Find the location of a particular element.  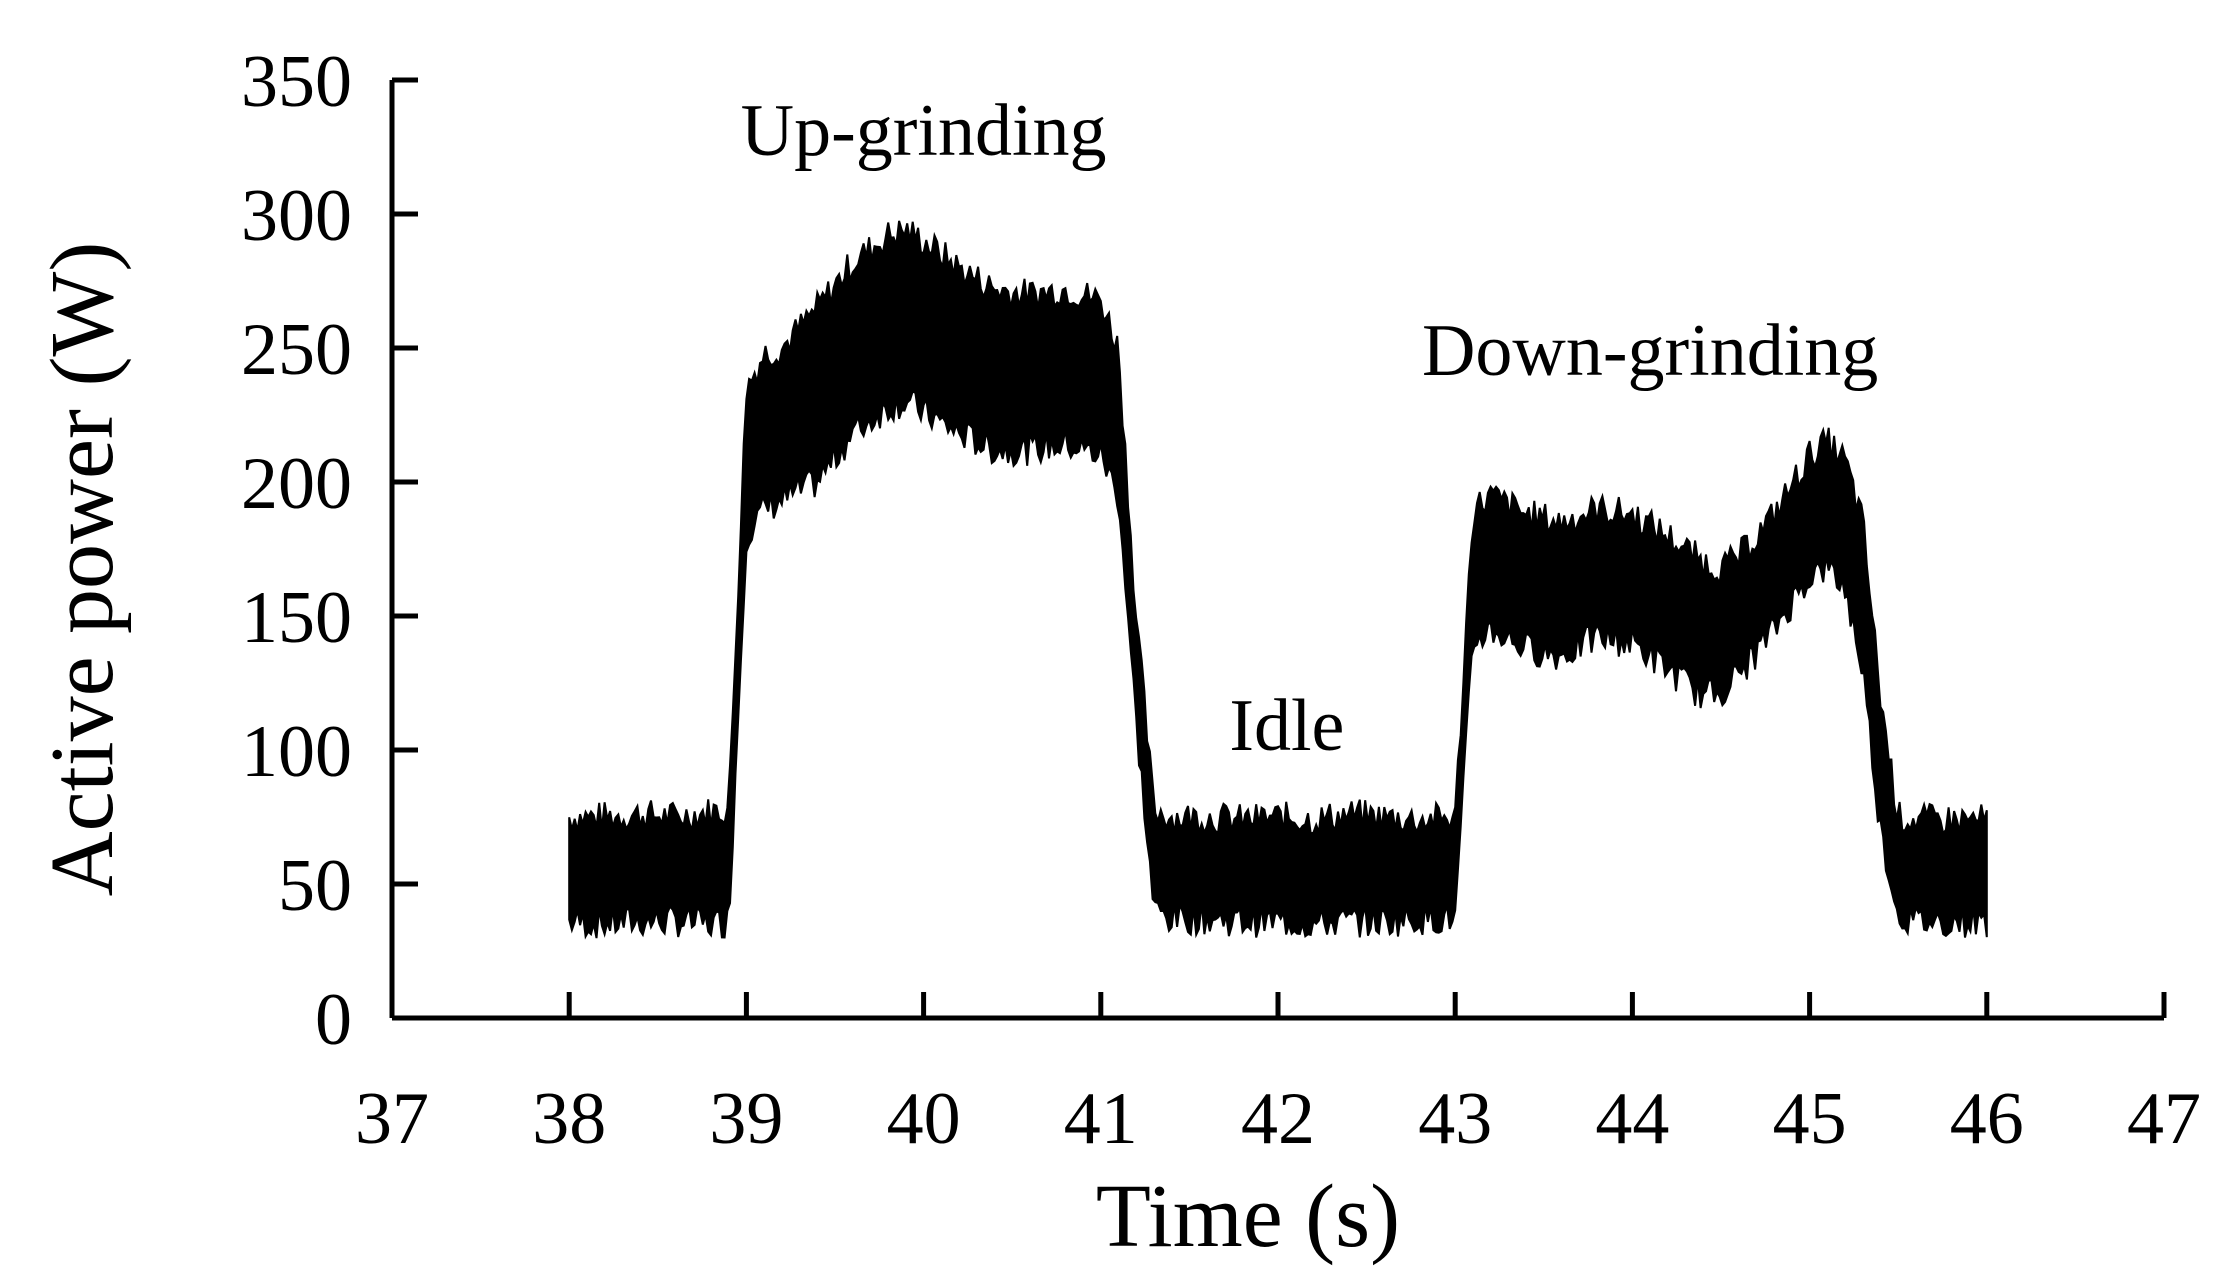

y-tick-label: 300 is located at coordinates (296, 216).